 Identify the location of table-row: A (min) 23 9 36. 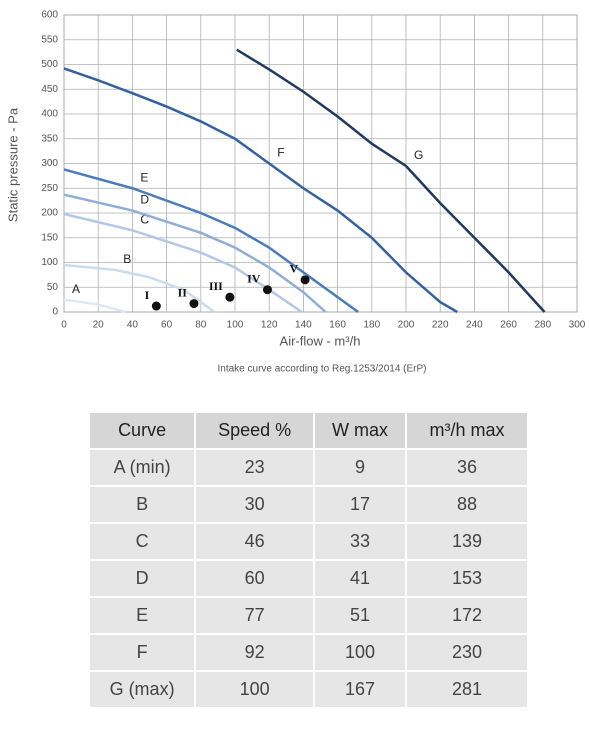
(308, 467).